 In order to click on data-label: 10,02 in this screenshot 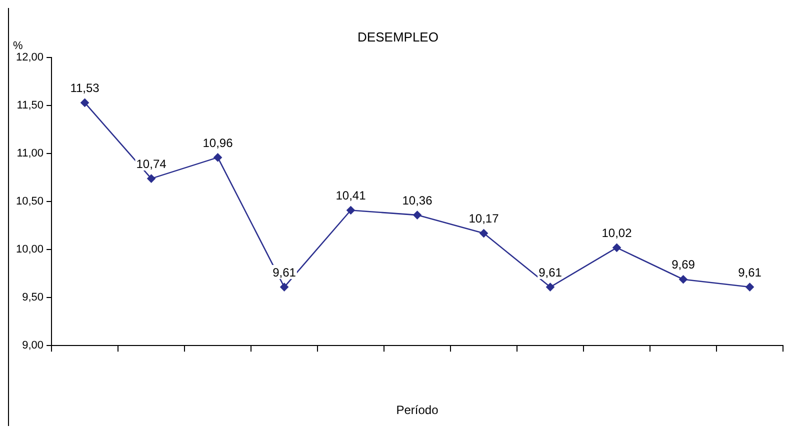, I will do `click(617, 233)`.